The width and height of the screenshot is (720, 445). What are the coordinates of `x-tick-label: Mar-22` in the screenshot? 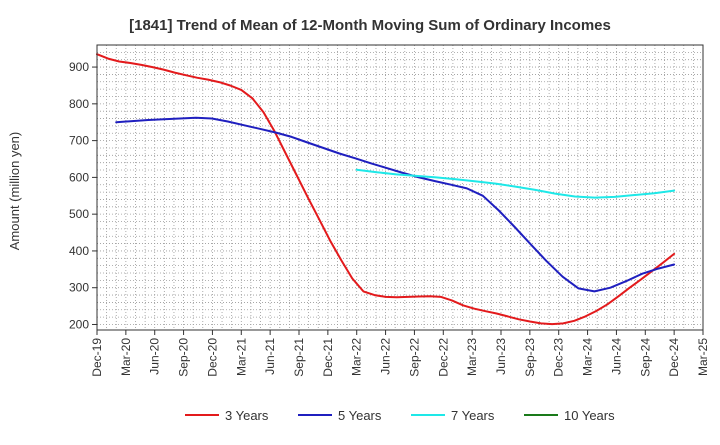 It's located at (357, 357).